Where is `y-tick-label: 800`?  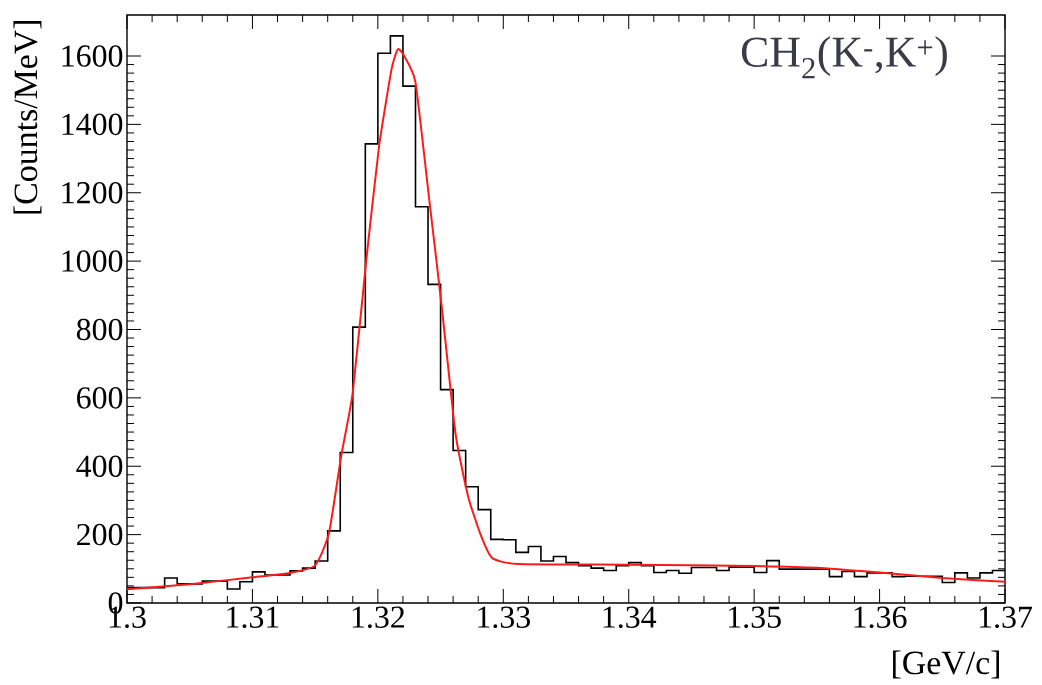 y-tick-label: 800 is located at coordinates (99, 329).